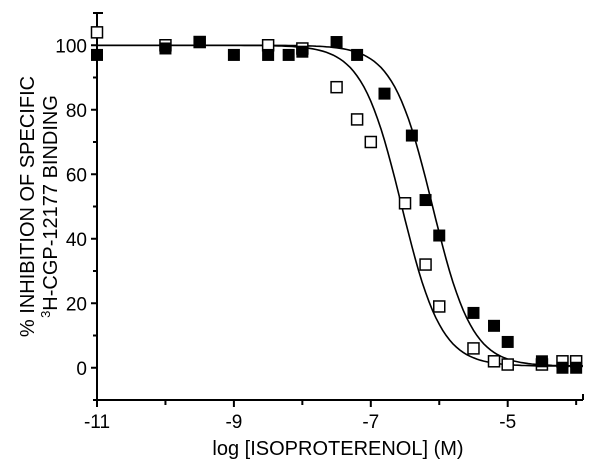 Image resolution: width=603 pixels, height=463 pixels. I want to click on y-tick-label: 100, so click(71, 46).